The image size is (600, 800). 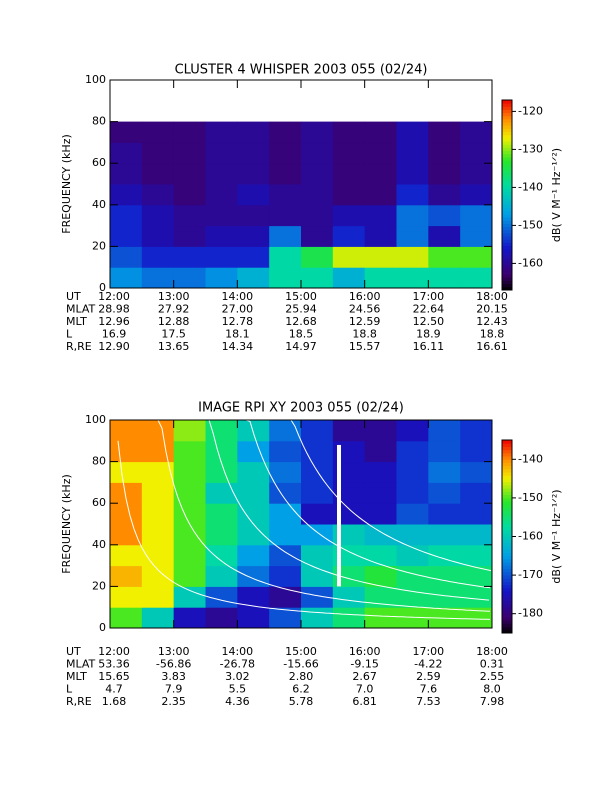 I want to click on chart-title: IMAGE RPI XY 2003 055 (02/24), so click(x=301, y=408).